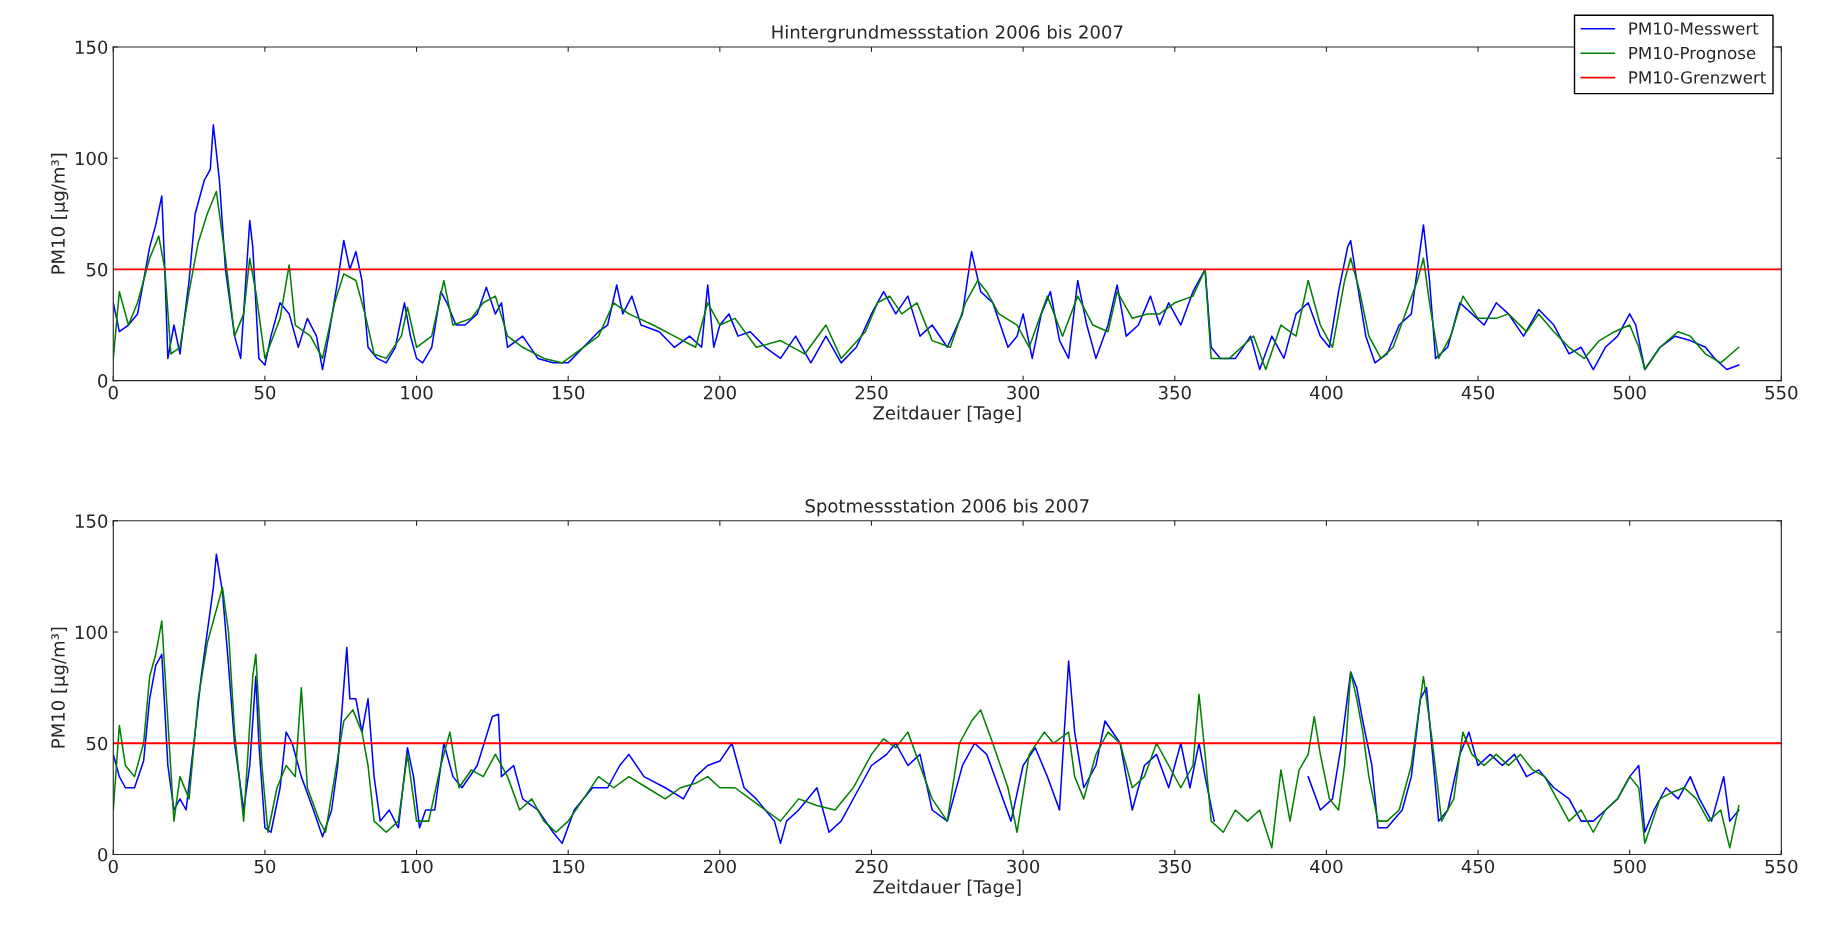 The image size is (1827, 939). What do you see at coordinates (947, 507) in the screenshot?
I see `chart-title: Spotmessstation 2006 bis 2007` at bounding box center [947, 507].